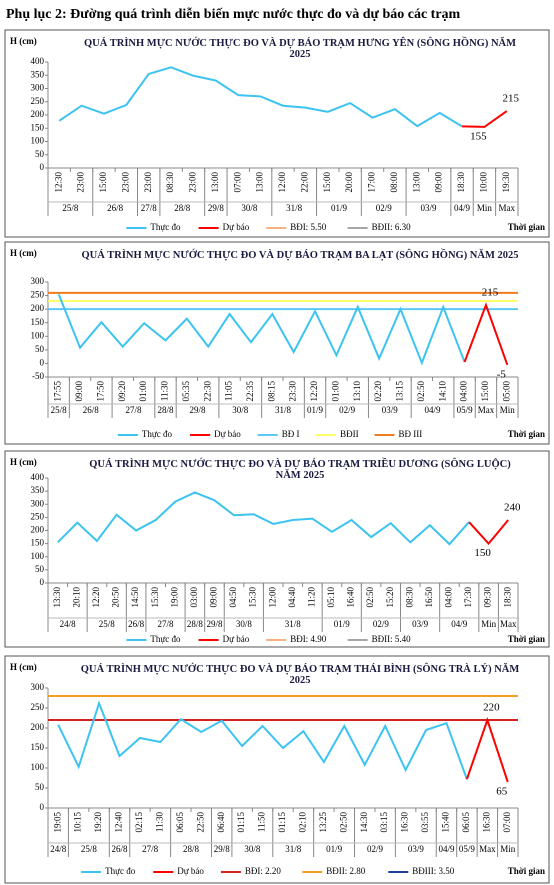 The width and height of the screenshot is (554, 885). What do you see at coordinates (345, 871) in the screenshot?
I see `legend-label: BĐII: 2.80` at bounding box center [345, 871].